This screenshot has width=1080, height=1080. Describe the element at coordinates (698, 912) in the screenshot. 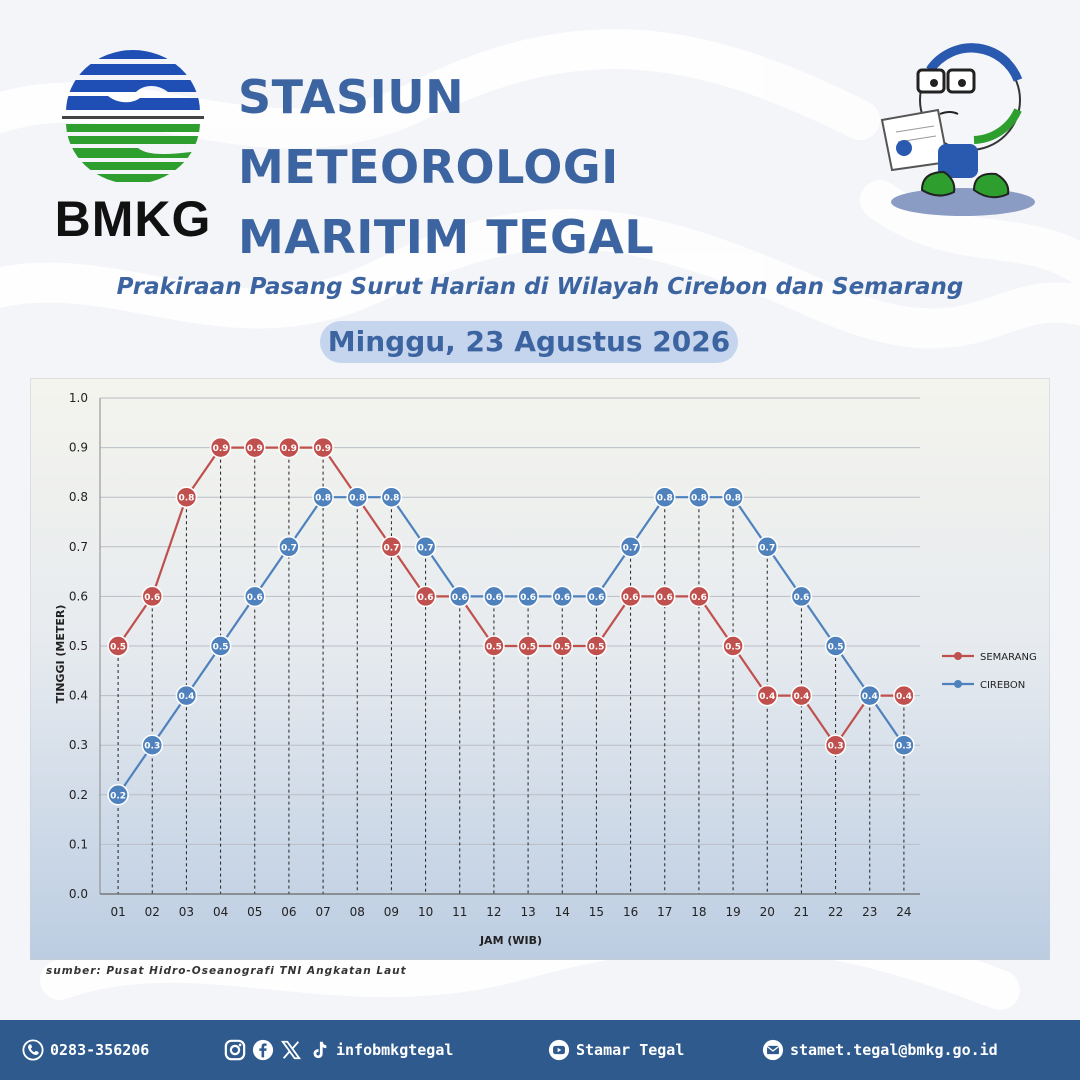

I see `x-tick-label: 18` at that location.